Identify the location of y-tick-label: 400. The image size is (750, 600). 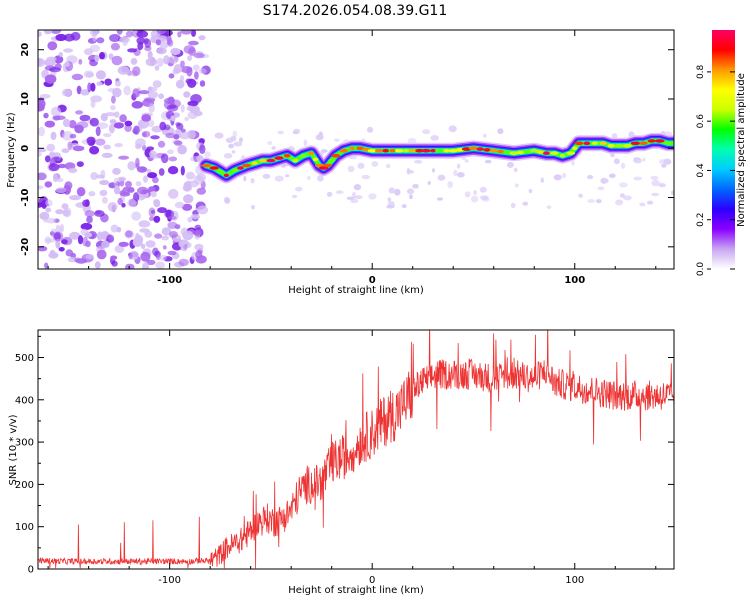
(24, 400).